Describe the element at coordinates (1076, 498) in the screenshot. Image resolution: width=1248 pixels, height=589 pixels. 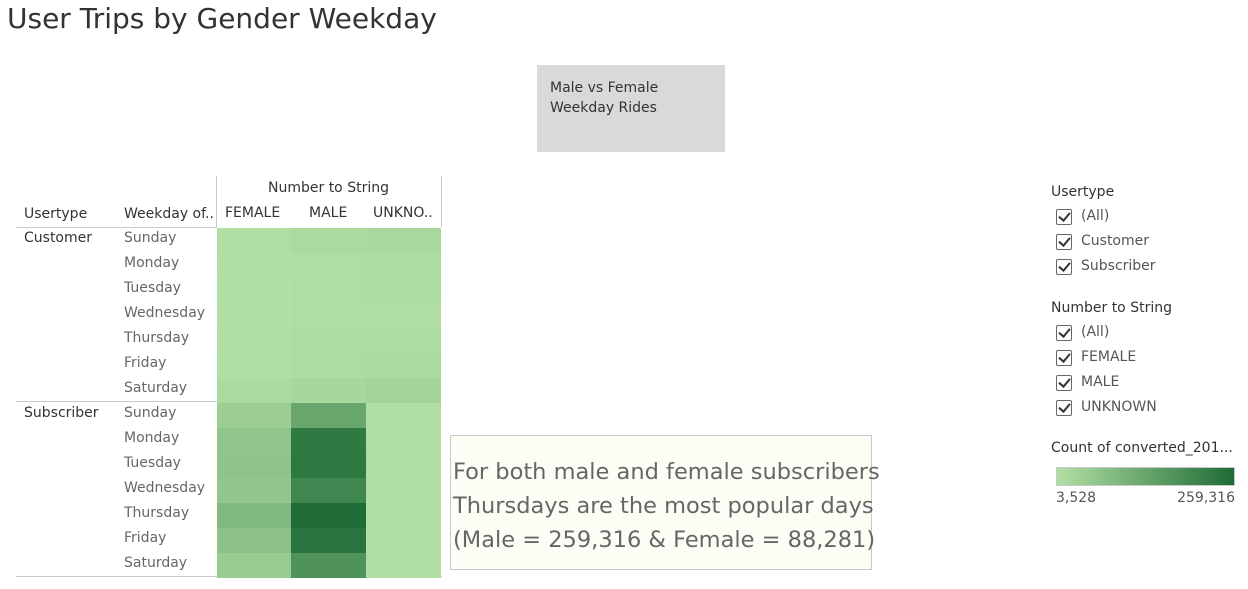
I see `color-legend-min: 3,528` at that location.